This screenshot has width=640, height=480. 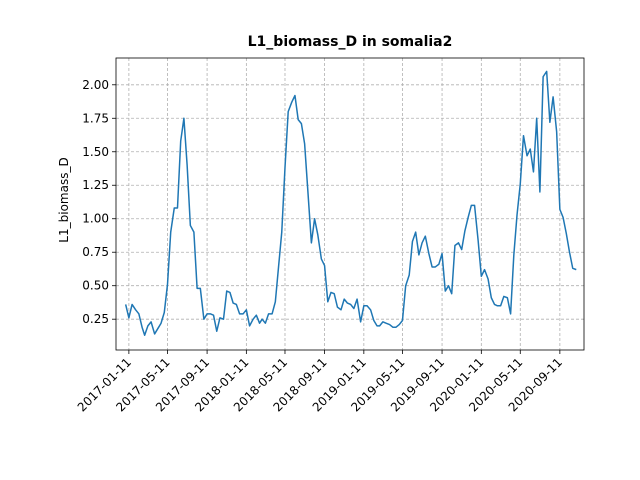 What do you see at coordinates (95, 252) in the screenshot?
I see `y-tick-label: 0.75` at bounding box center [95, 252].